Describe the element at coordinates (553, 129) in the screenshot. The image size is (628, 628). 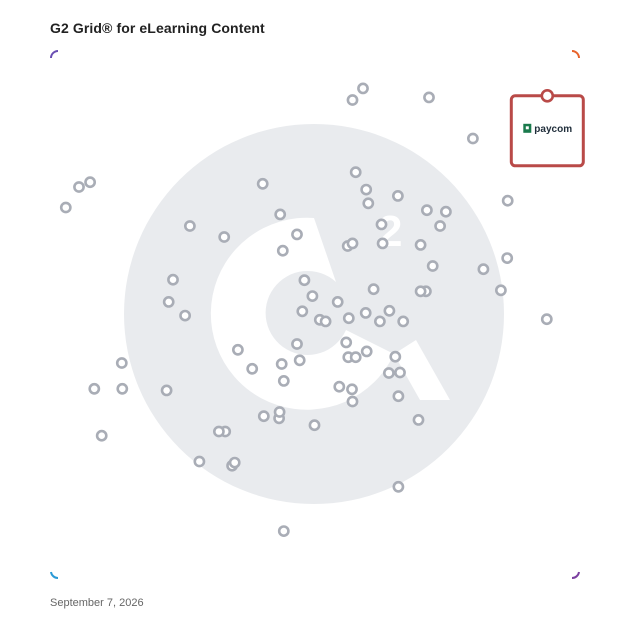
I see `highlight-label: paycom` at that location.